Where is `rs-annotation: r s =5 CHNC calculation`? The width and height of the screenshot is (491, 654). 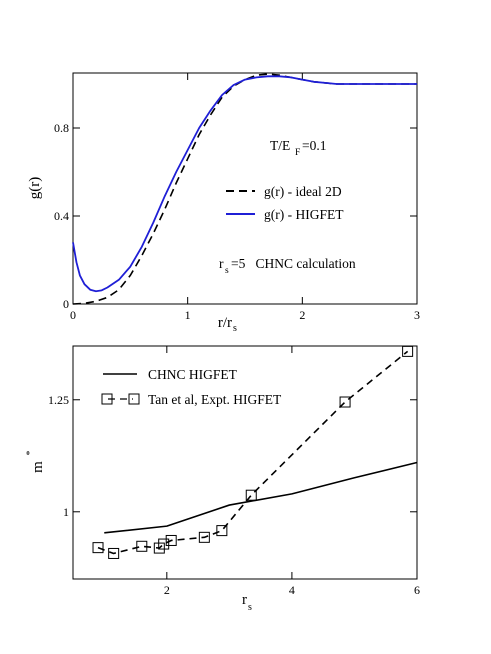
rs-annotation: r s =5 CHNC calculation is located at coordinates (287, 266).